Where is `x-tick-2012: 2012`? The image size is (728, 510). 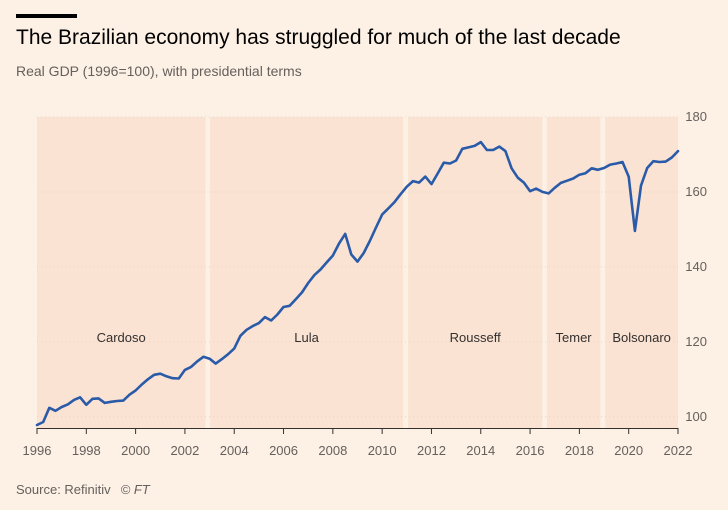
x-tick-2012: 2012 is located at coordinates (431, 450).